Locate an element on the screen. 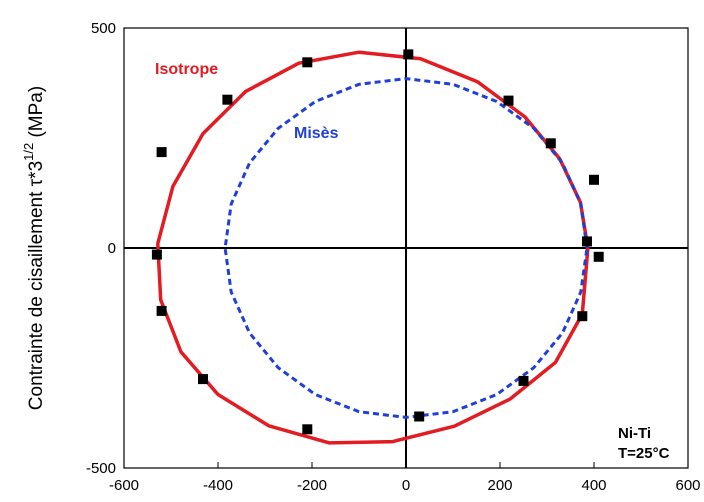  isotrope-label: Isotrope is located at coordinates (186, 69).